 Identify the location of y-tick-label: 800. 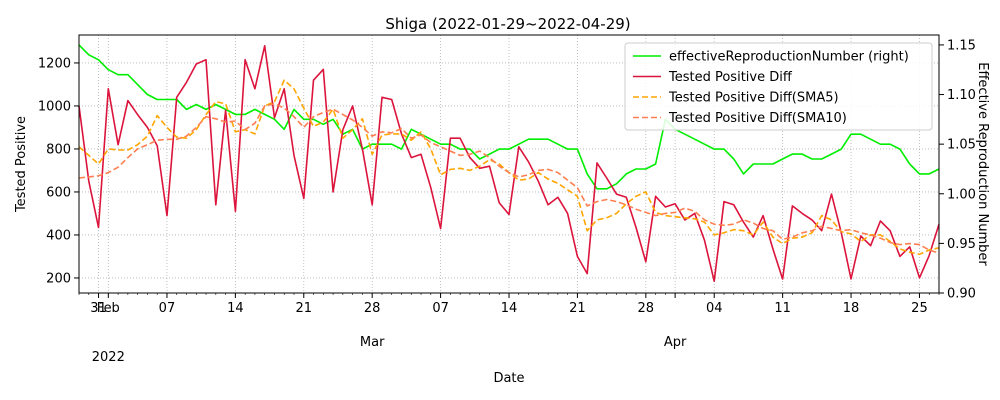
(58, 149).